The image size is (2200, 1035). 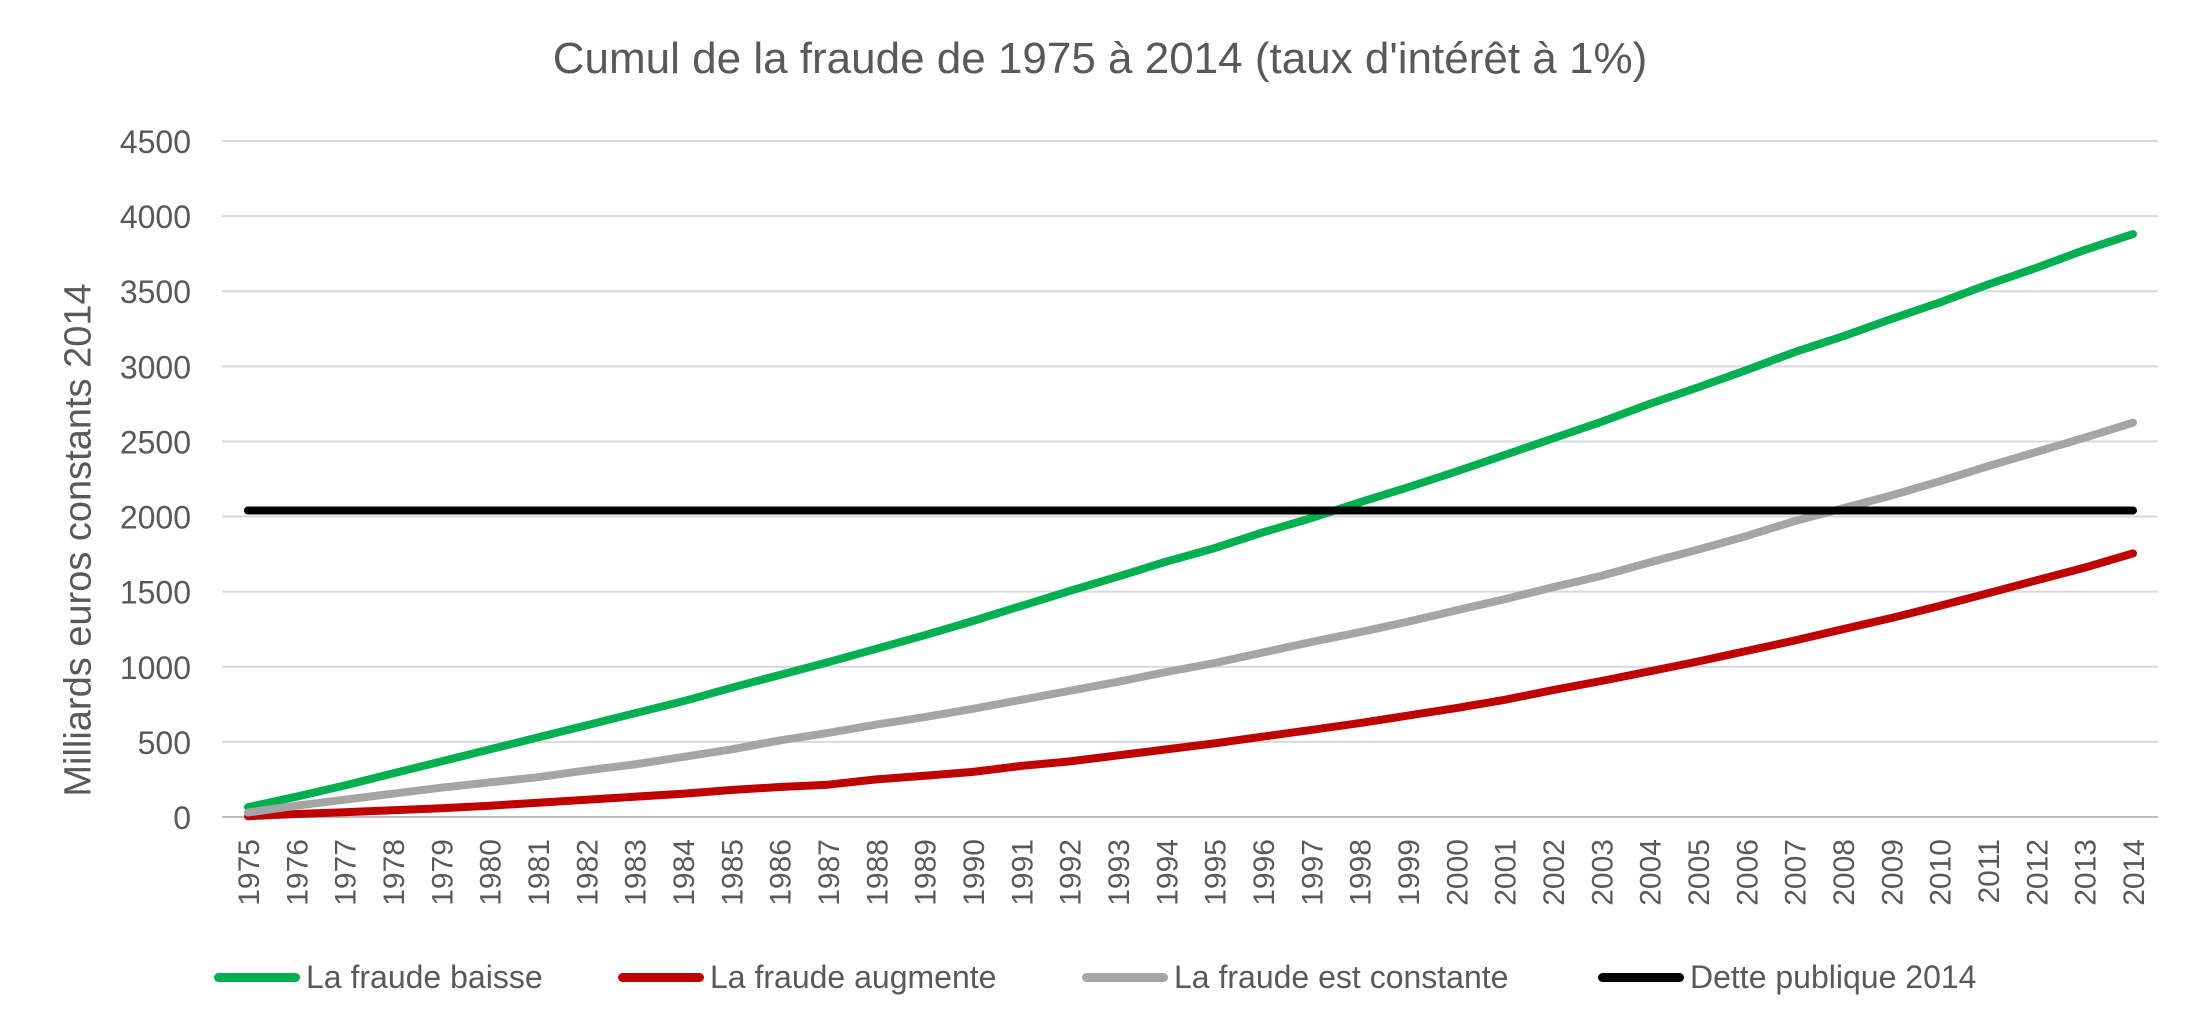 I want to click on x-tick-label: 1993, so click(x=1119, y=872).